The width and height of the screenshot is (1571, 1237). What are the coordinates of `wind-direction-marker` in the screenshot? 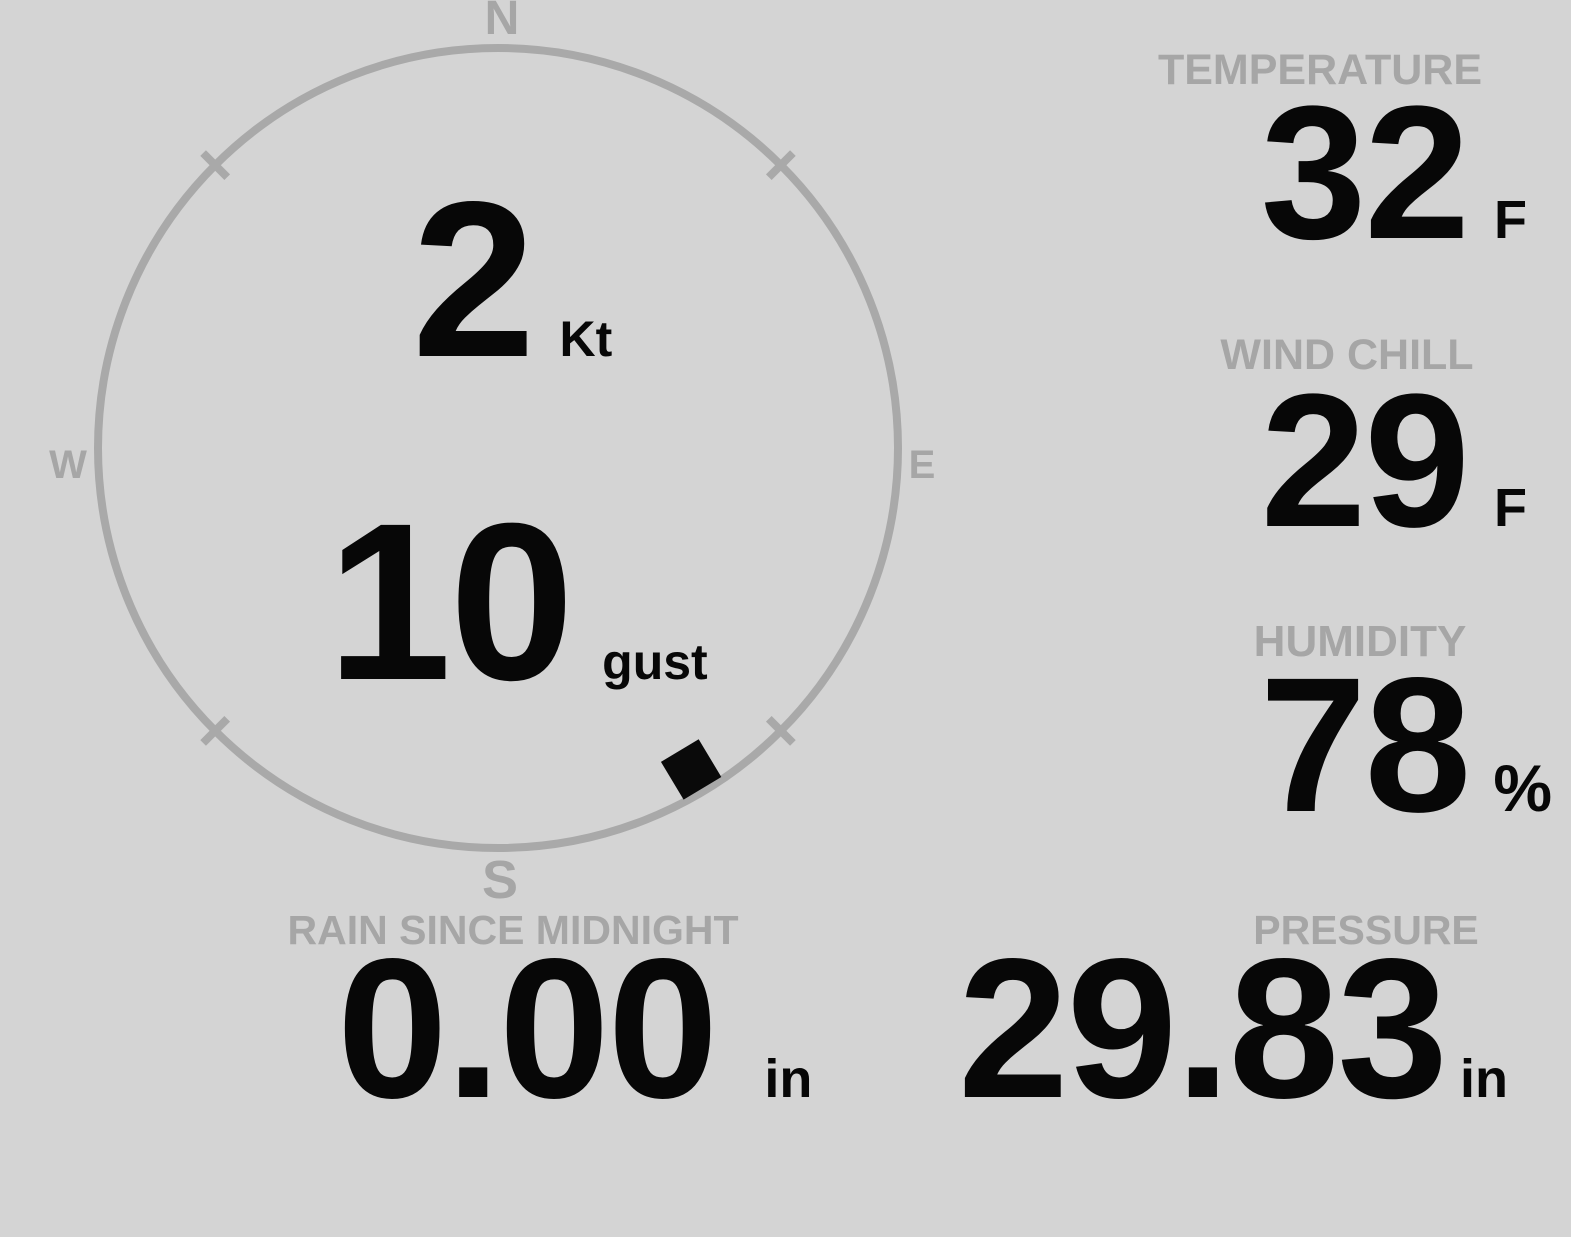 It's located at (691, 769).